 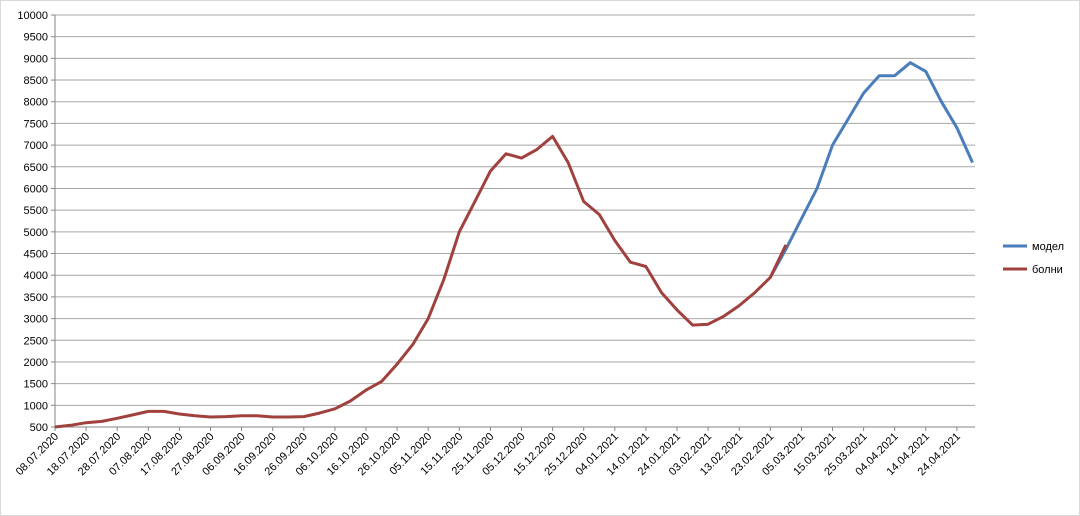 I want to click on y-tick-label: 8000, so click(x=36, y=103).